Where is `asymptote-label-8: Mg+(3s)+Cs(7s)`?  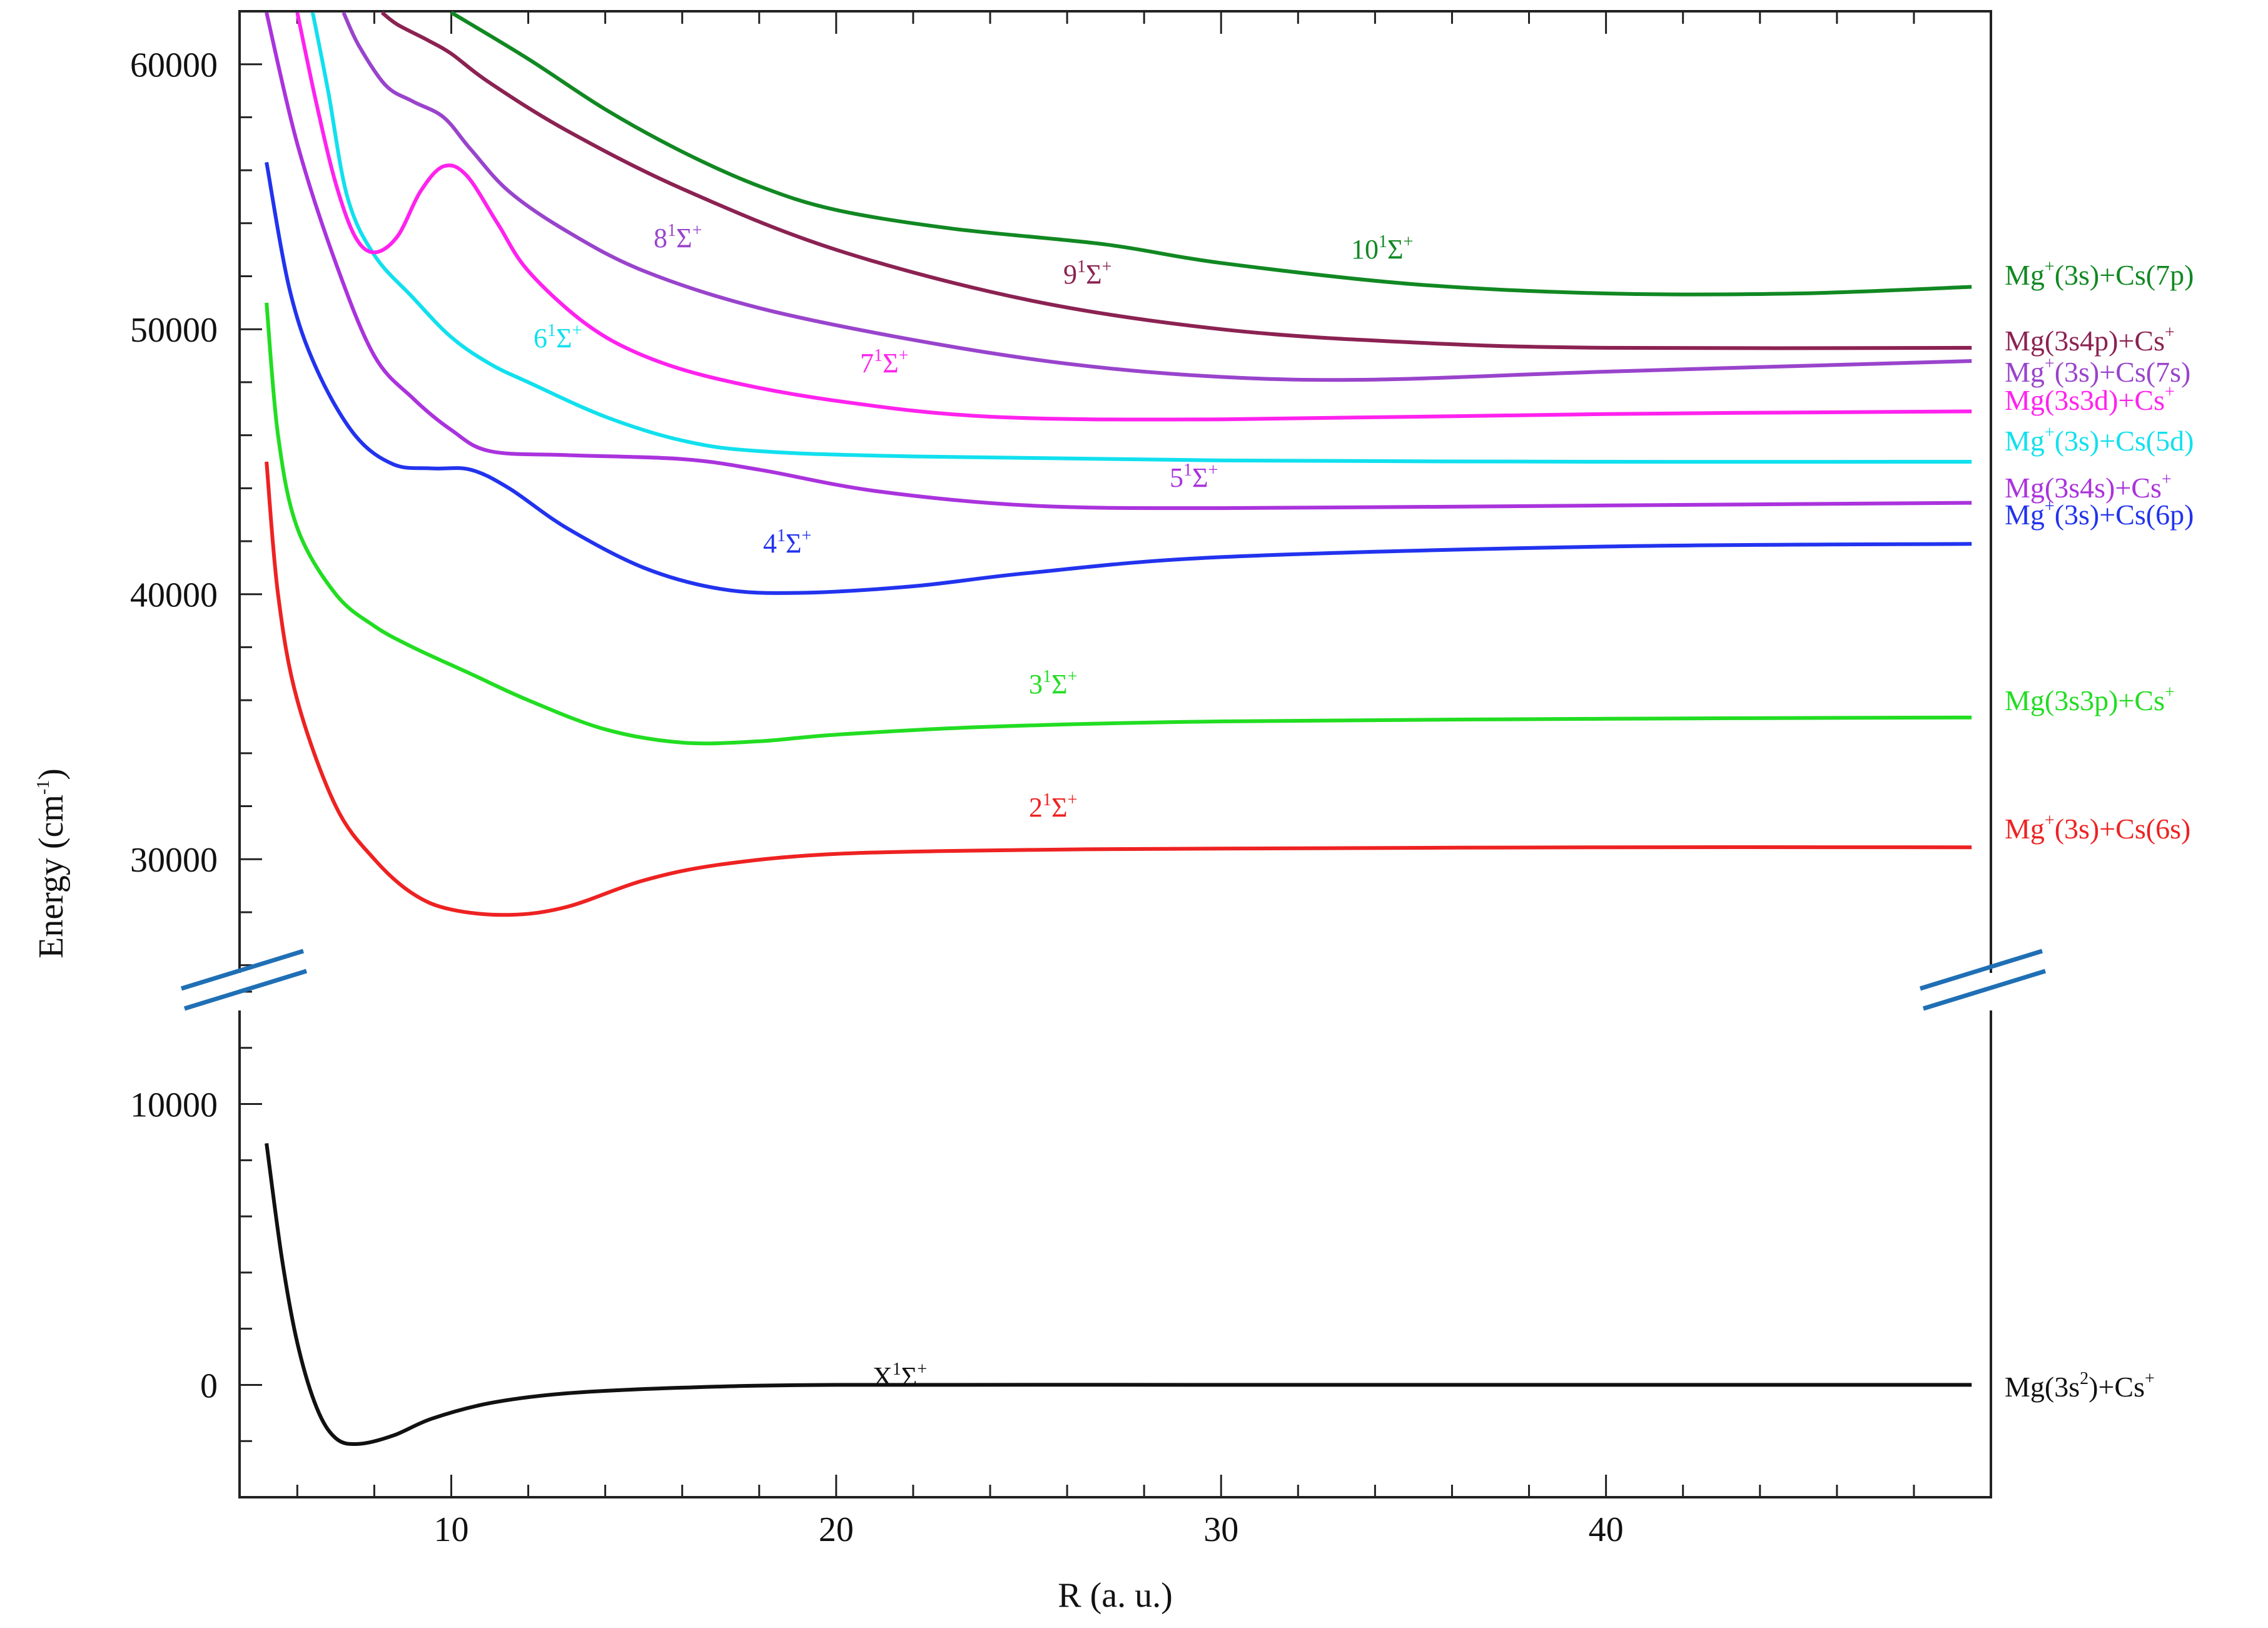 asymptote-label-8: Mg+(3s)+Cs(7s) is located at coordinates (2097, 371).